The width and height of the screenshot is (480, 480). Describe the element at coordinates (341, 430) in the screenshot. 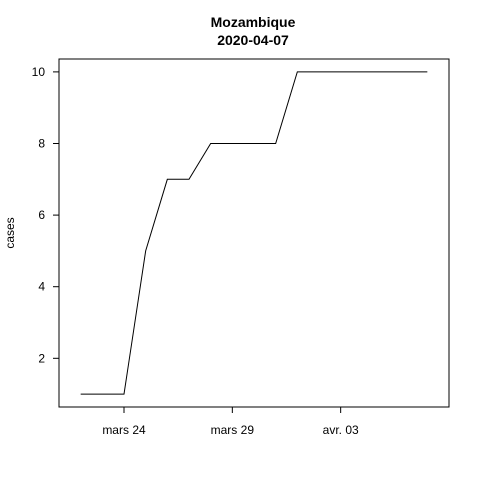

I see `x-tick-label: avr. 03` at that location.